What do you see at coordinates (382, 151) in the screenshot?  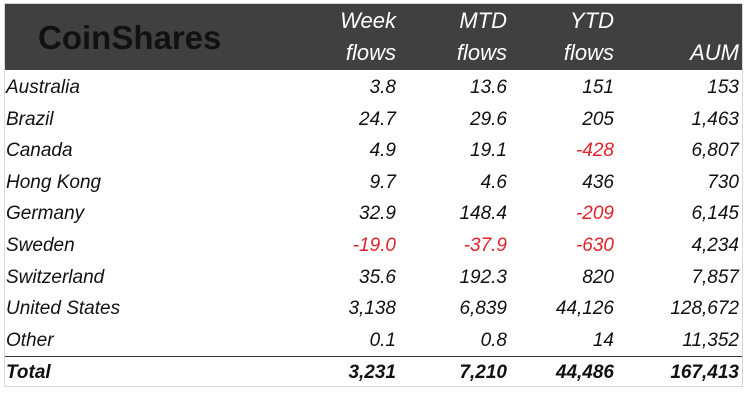 I see `cell-week-flows: 4.9` at bounding box center [382, 151].